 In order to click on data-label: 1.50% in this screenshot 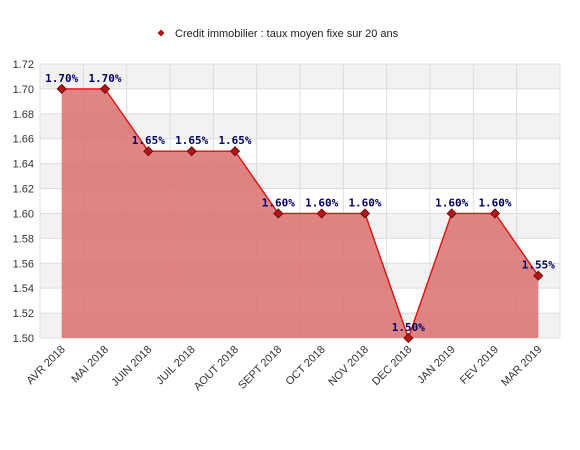, I will do `click(408, 327)`.